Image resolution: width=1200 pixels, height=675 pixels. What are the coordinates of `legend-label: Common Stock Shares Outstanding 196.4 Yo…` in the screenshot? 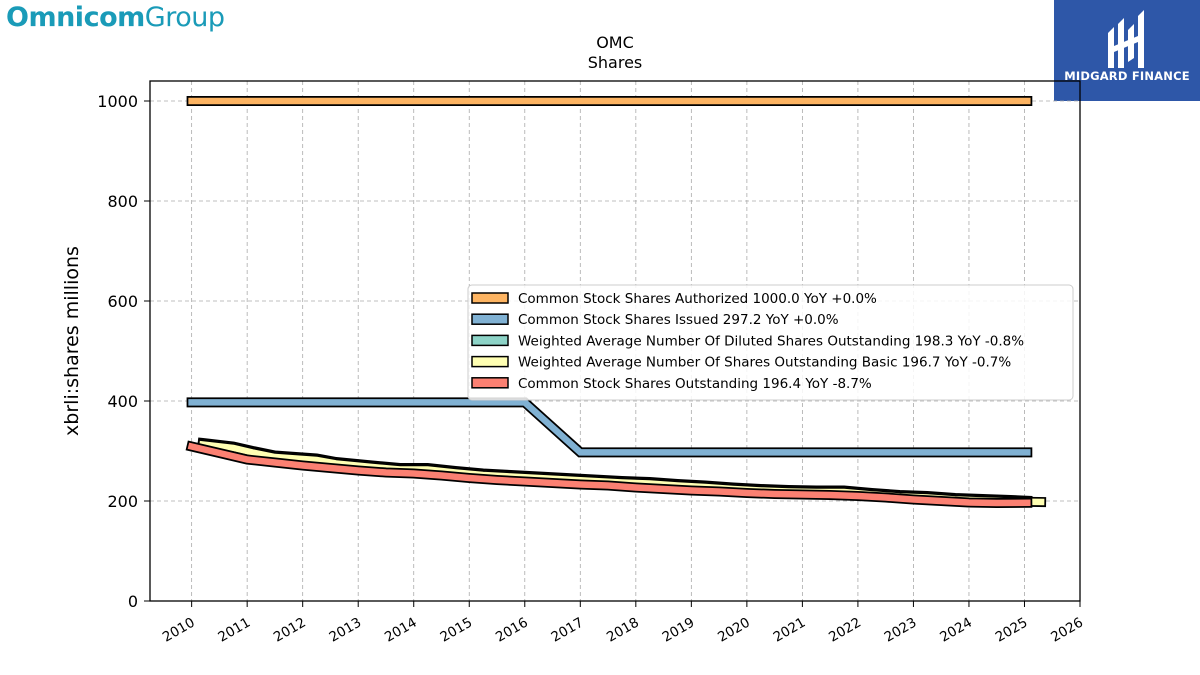 It's located at (695, 384).